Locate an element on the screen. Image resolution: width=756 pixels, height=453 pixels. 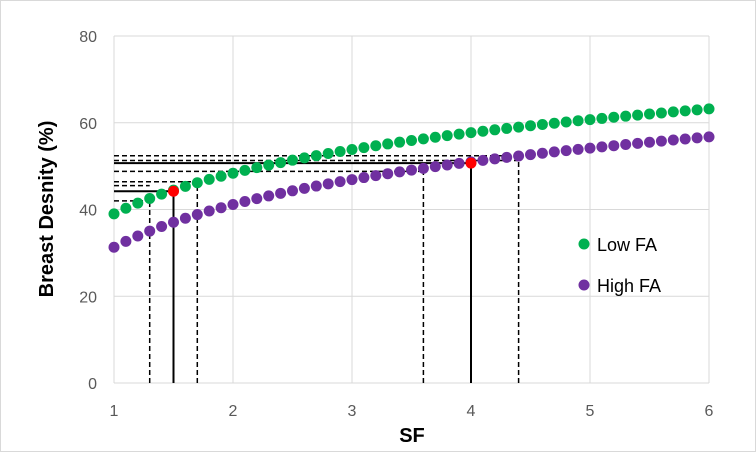
legend-marker-low-fa is located at coordinates (584, 244).